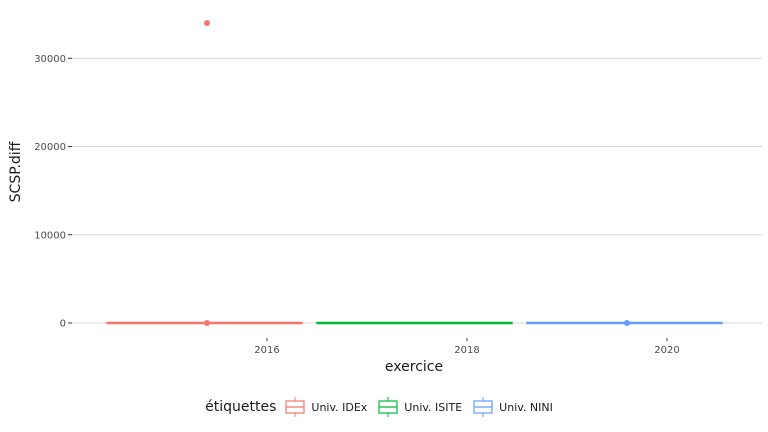 Image resolution: width=768 pixels, height=432 pixels. What do you see at coordinates (339, 407) in the screenshot?
I see `legend-label-idex: Univ. IDEx` at bounding box center [339, 407].